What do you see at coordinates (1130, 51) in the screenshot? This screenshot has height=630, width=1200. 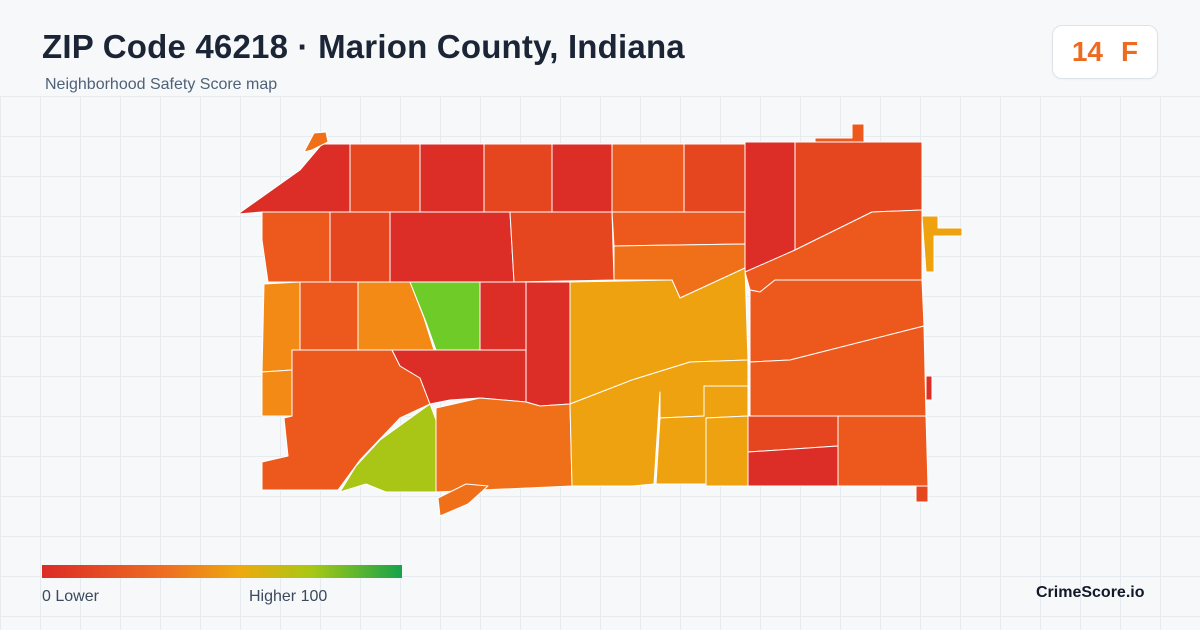 I see `score-grade: F` at bounding box center [1130, 51].